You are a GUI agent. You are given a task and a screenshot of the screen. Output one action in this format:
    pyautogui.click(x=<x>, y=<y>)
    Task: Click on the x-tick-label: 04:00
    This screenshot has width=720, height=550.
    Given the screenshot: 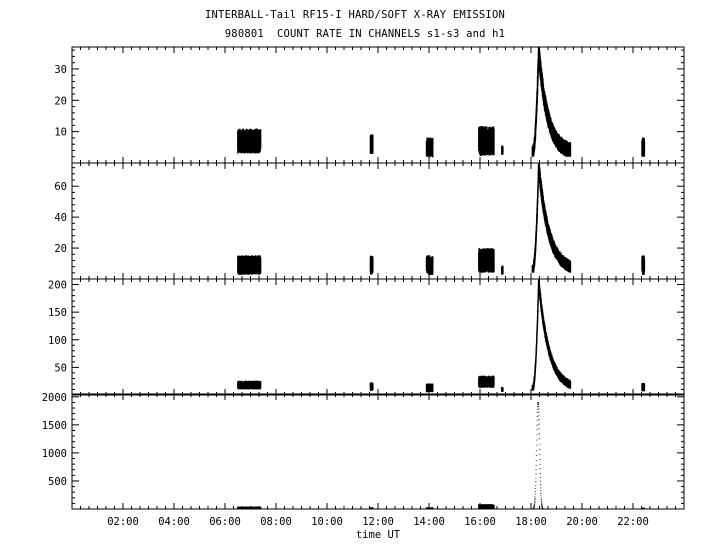 What is the action you would take?
    pyautogui.click(x=174, y=522)
    